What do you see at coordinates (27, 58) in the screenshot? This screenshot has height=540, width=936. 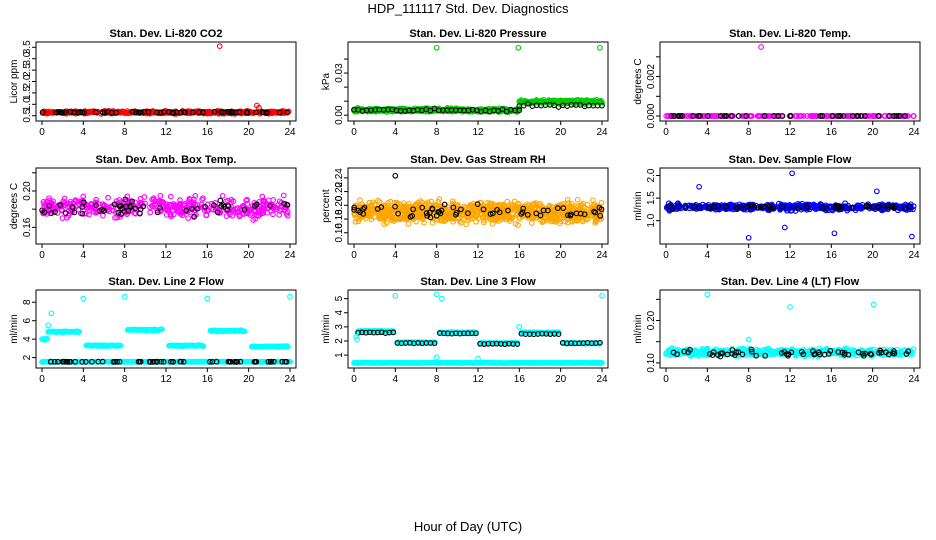 I see `y-tick-label: 3.0` at bounding box center [27, 58].